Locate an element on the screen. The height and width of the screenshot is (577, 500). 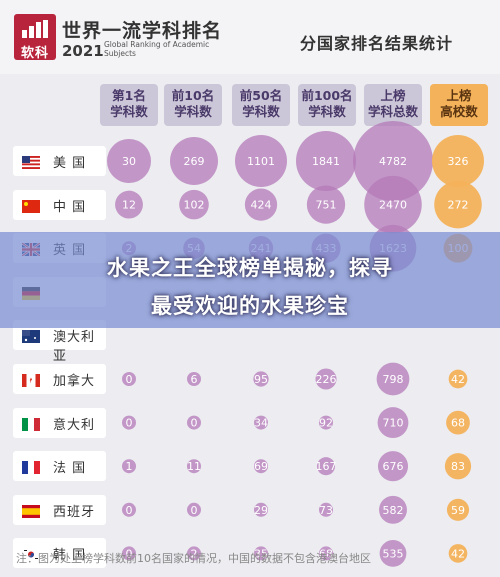
bubble-label: 2470 is located at coordinates (393, 205).